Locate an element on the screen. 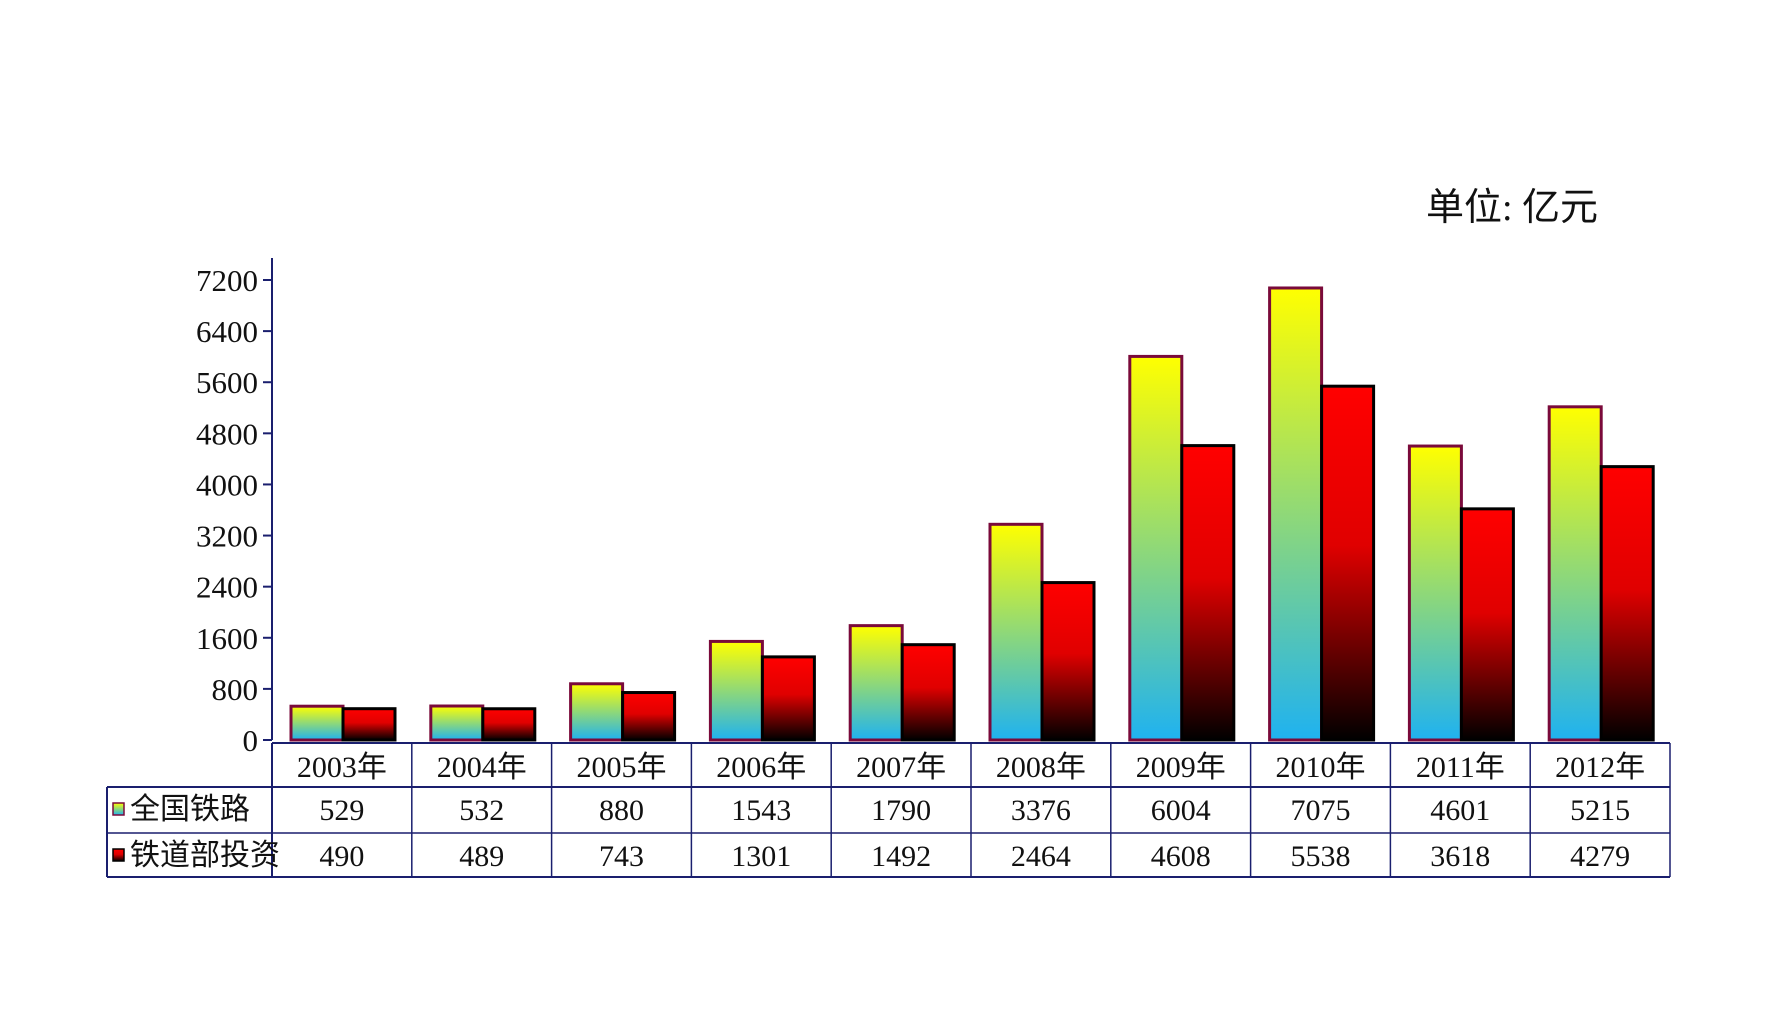 Image resolution: width=1769 pixels, height=1035 pixels. x-category-label: 2007年 is located at coordinates (901, 767).